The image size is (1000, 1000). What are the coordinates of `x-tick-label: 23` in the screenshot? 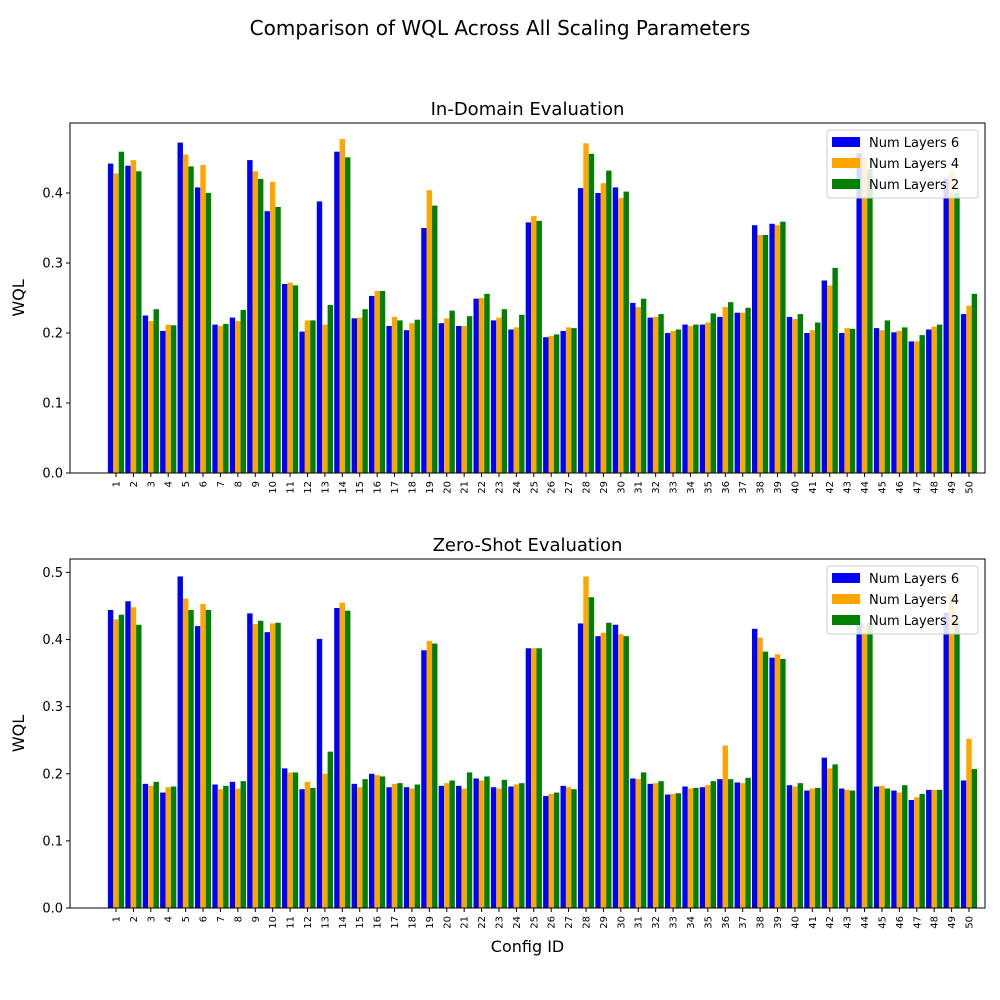 It's located at (499, 922).